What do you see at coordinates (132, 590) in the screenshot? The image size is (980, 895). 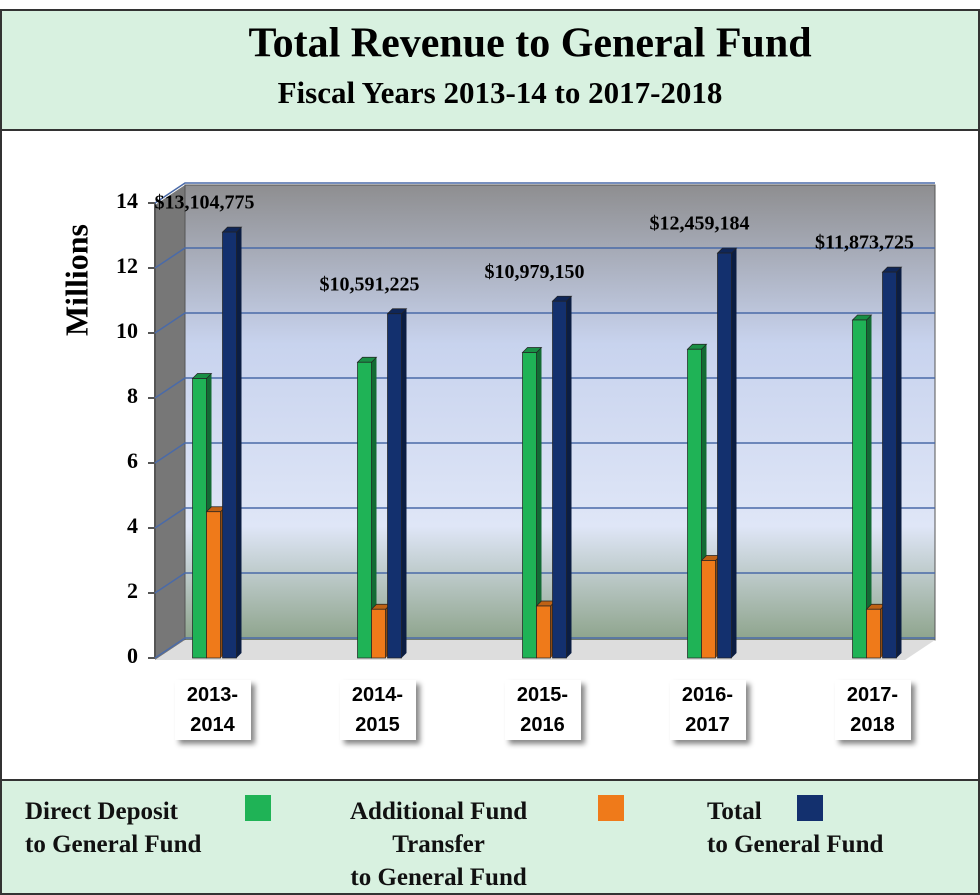 I see `y-tick-label: 2` at bounding box center [132, 590].